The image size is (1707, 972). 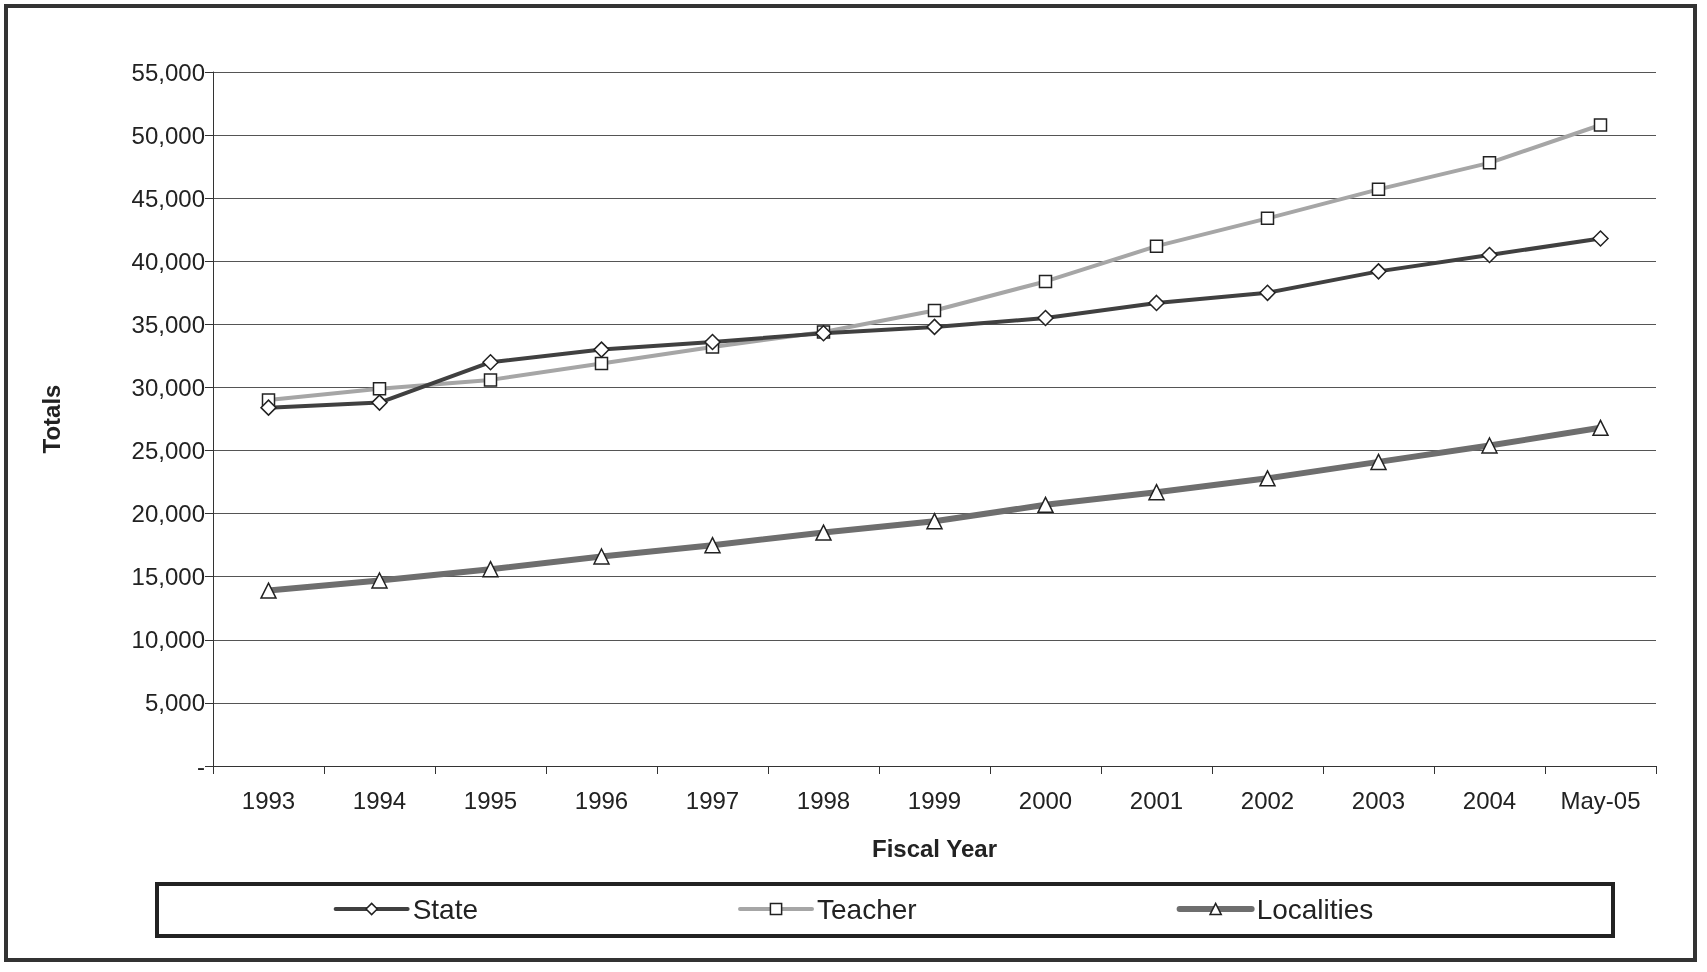 I want to click on y-tick-label: 5,000, so click(x=174, y=703).